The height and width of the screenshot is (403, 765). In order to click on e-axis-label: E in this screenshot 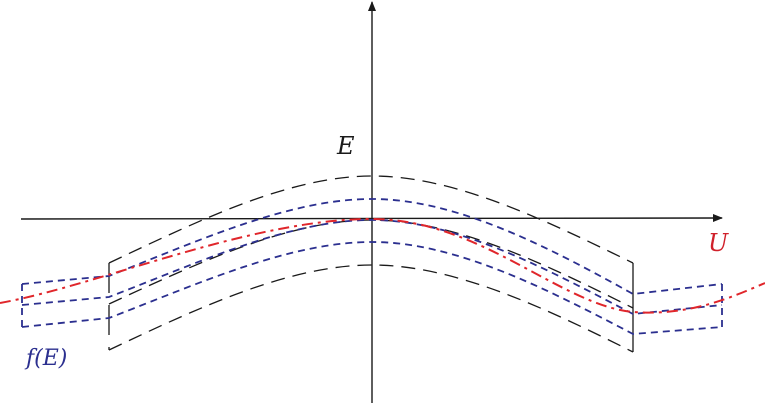, I will do `click(345, 146)`.